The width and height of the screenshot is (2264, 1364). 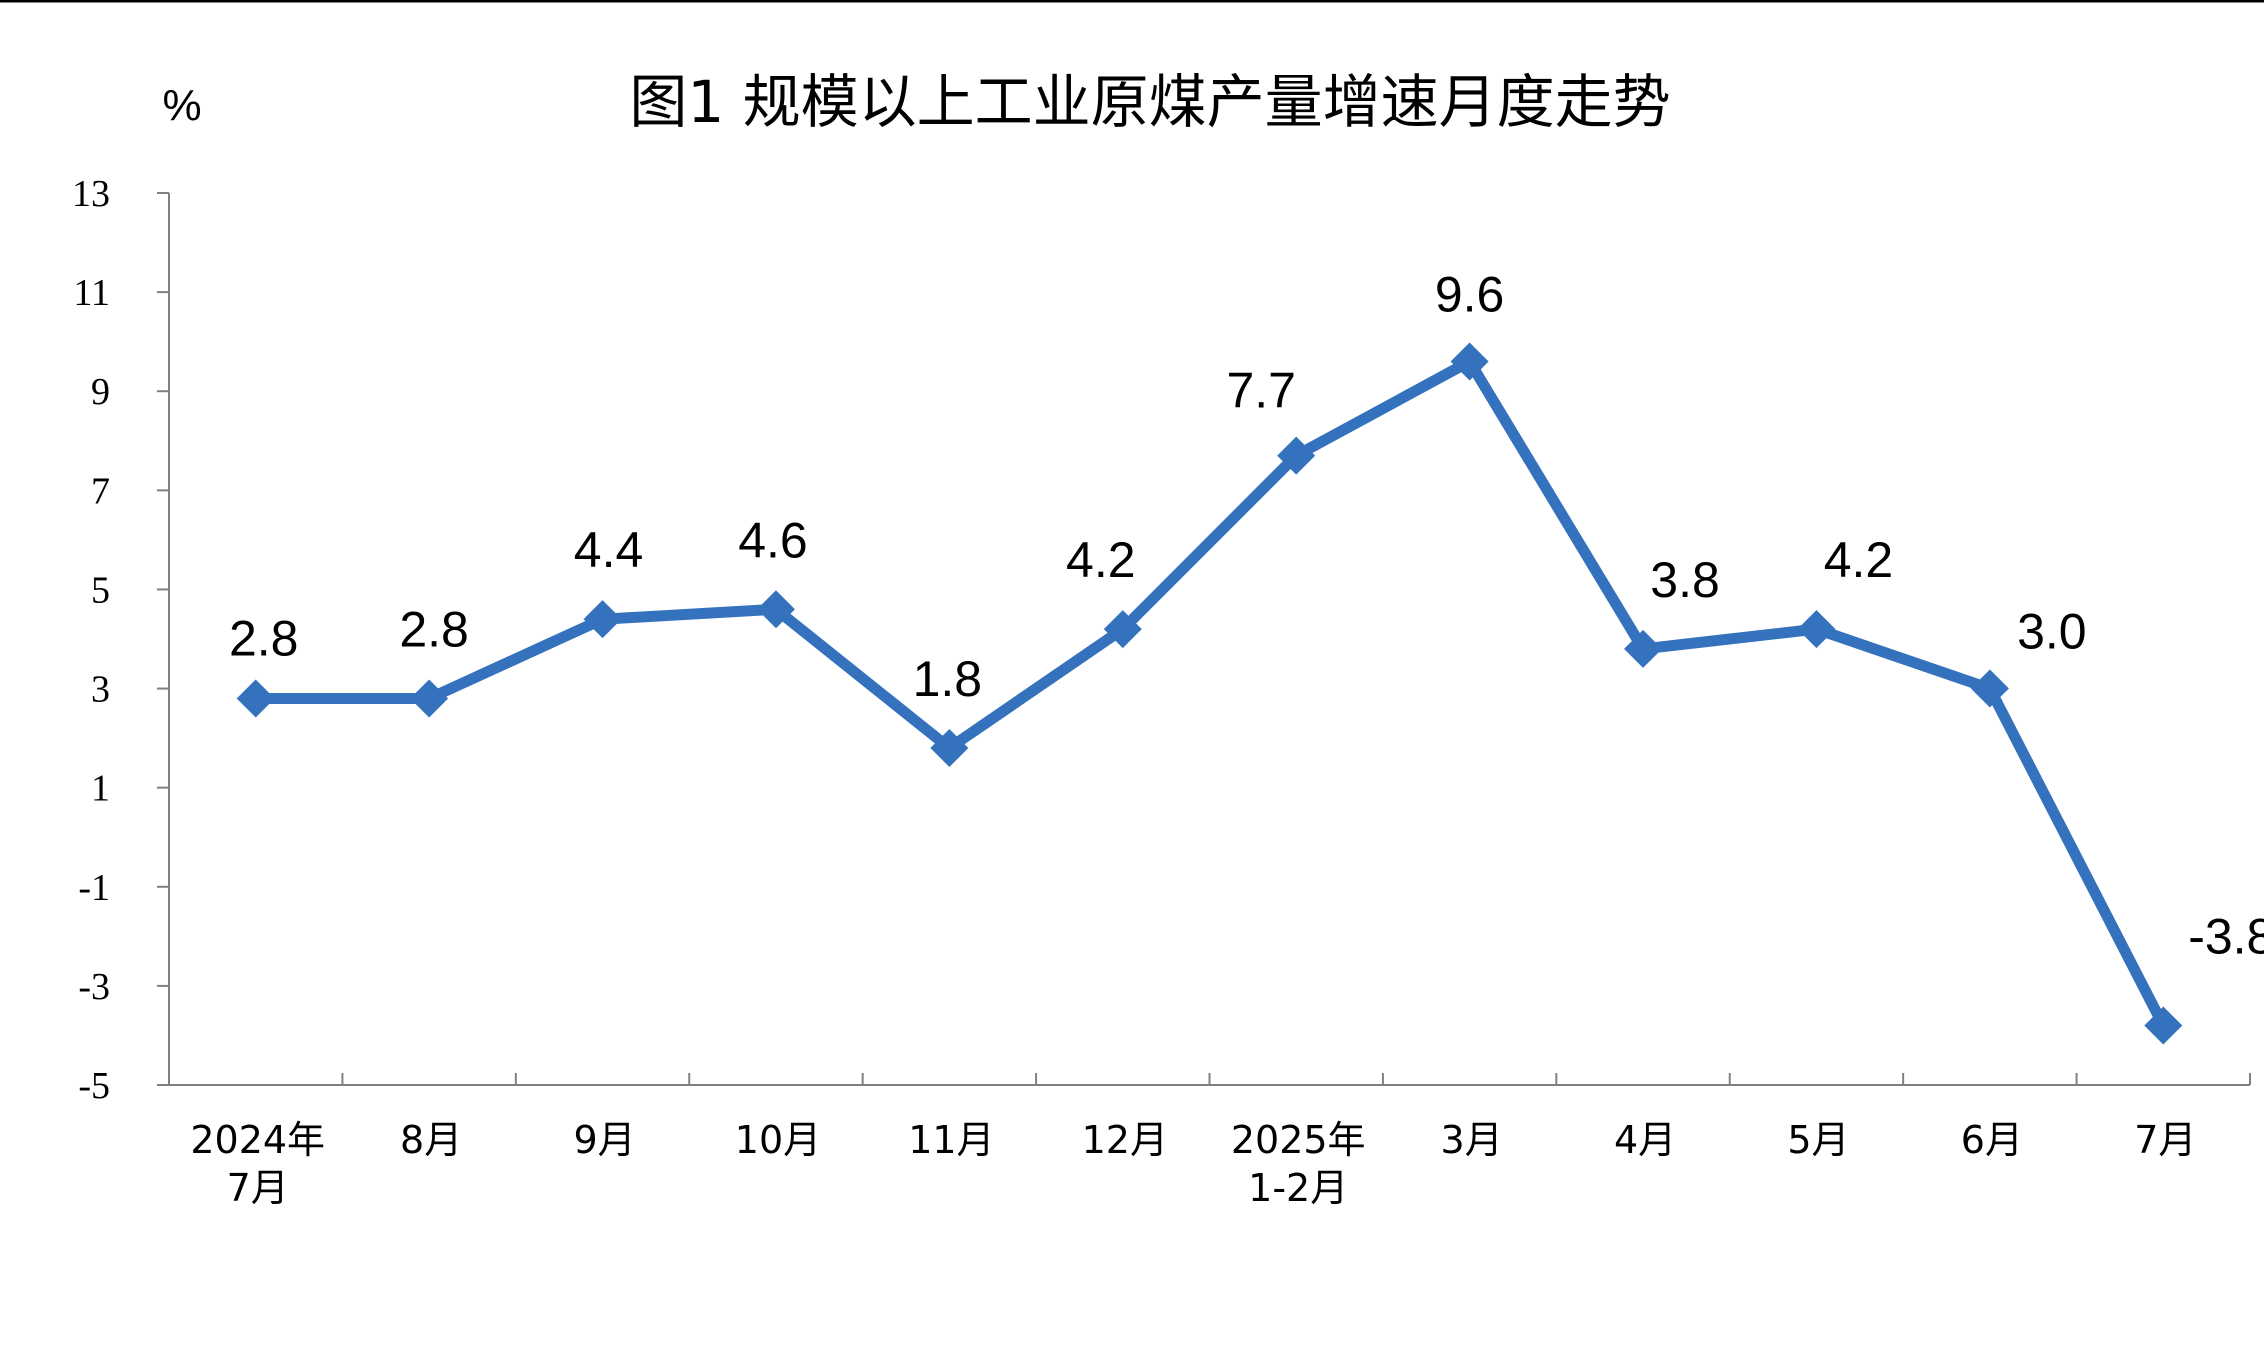 What do you see at coordinates (2226, 937) in the screenshot?
I see `data-label: -3.8` at bounding box center [2226, 937].